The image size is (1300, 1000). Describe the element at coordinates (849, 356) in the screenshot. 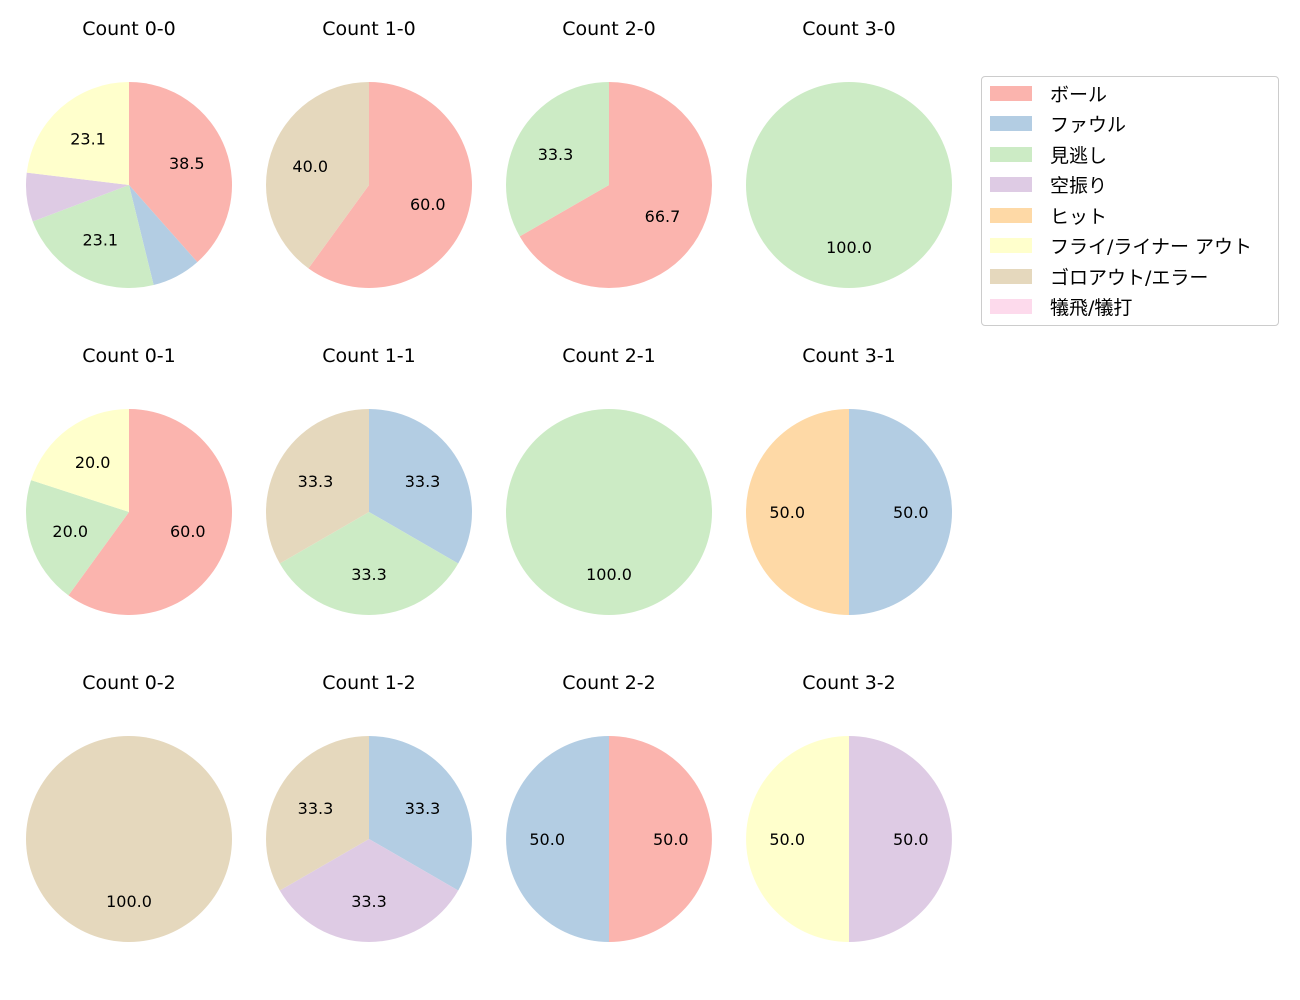

I see `pie-title: Count 3-1` at that location.